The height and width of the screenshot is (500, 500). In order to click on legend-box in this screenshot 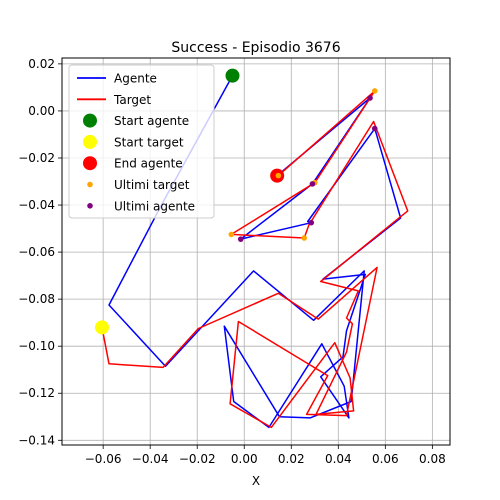, I will do `click(141, 141)`.